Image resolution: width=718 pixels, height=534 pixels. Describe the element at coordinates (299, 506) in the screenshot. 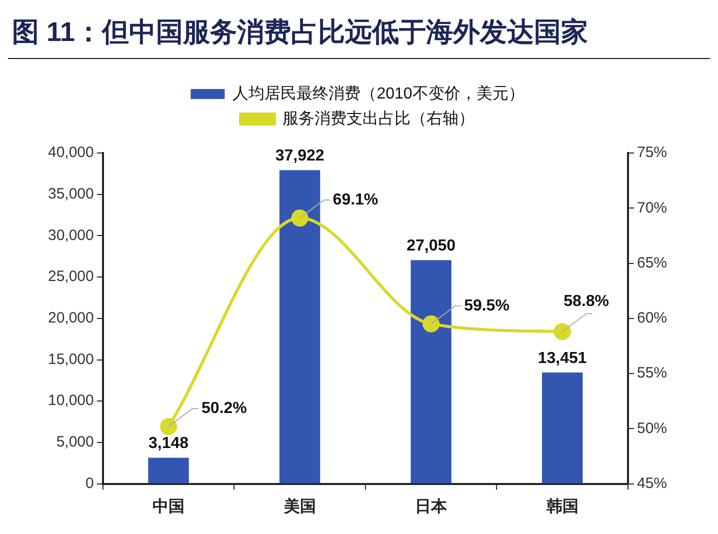

I see `x-tick-label: 美国` at that location.